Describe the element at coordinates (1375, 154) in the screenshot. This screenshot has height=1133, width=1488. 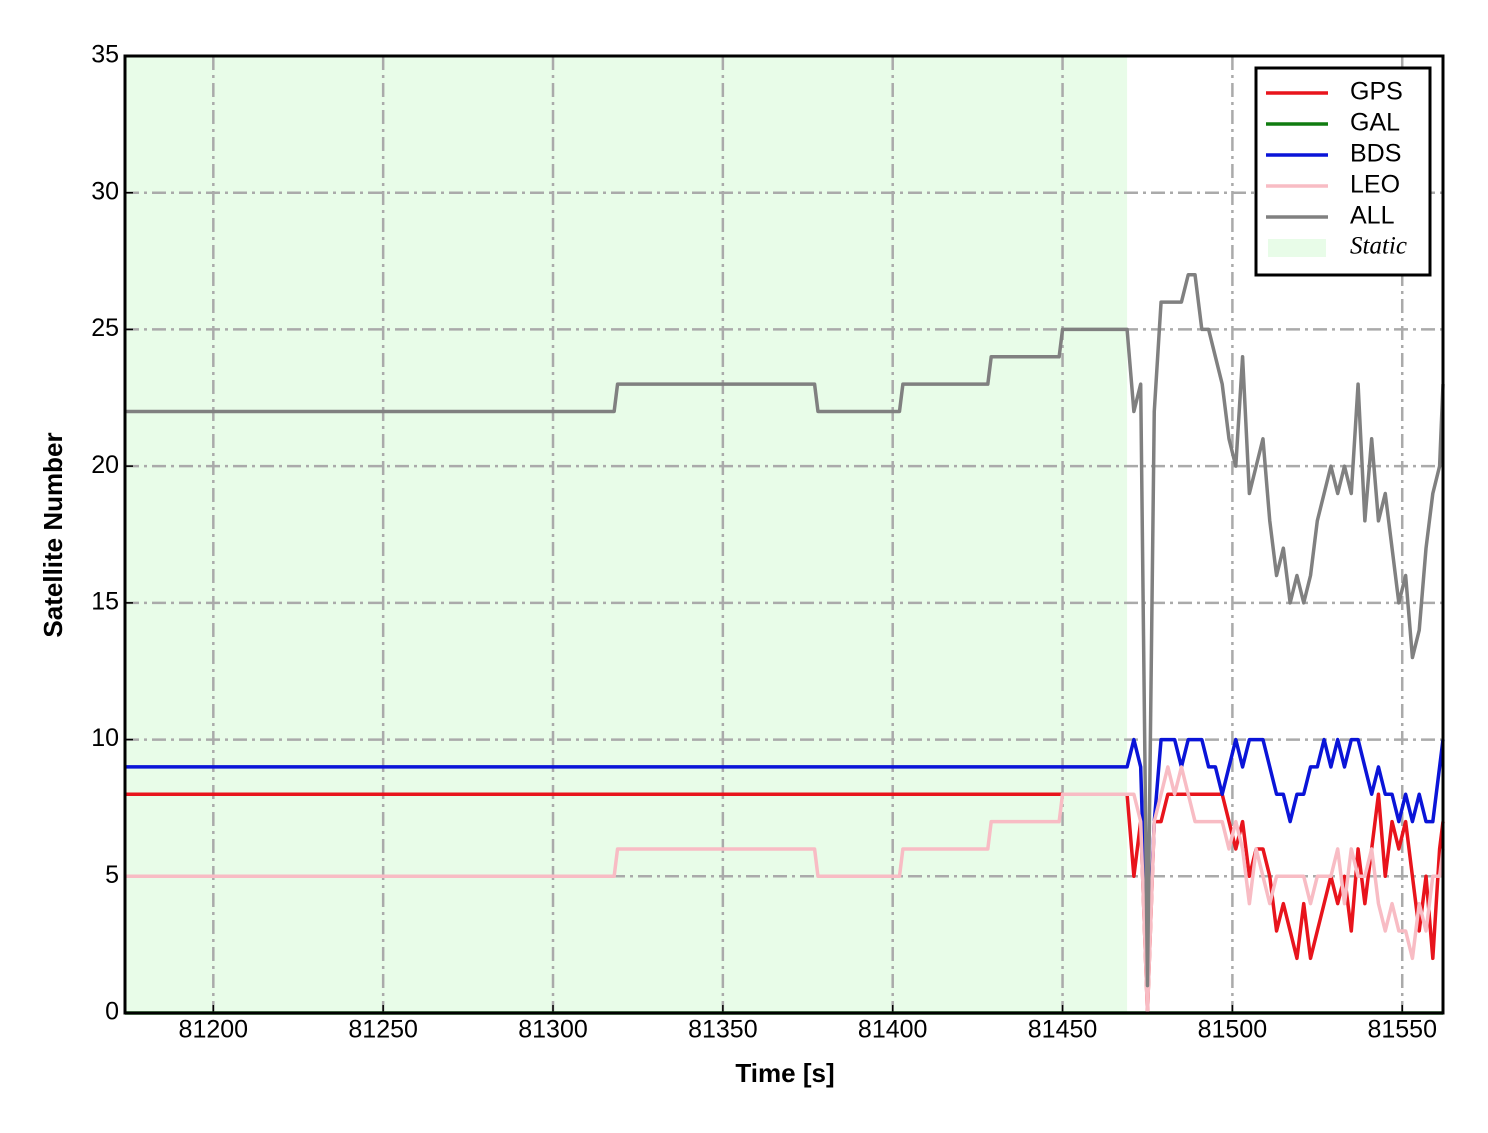
I see `legend-label: BDS` at that location.